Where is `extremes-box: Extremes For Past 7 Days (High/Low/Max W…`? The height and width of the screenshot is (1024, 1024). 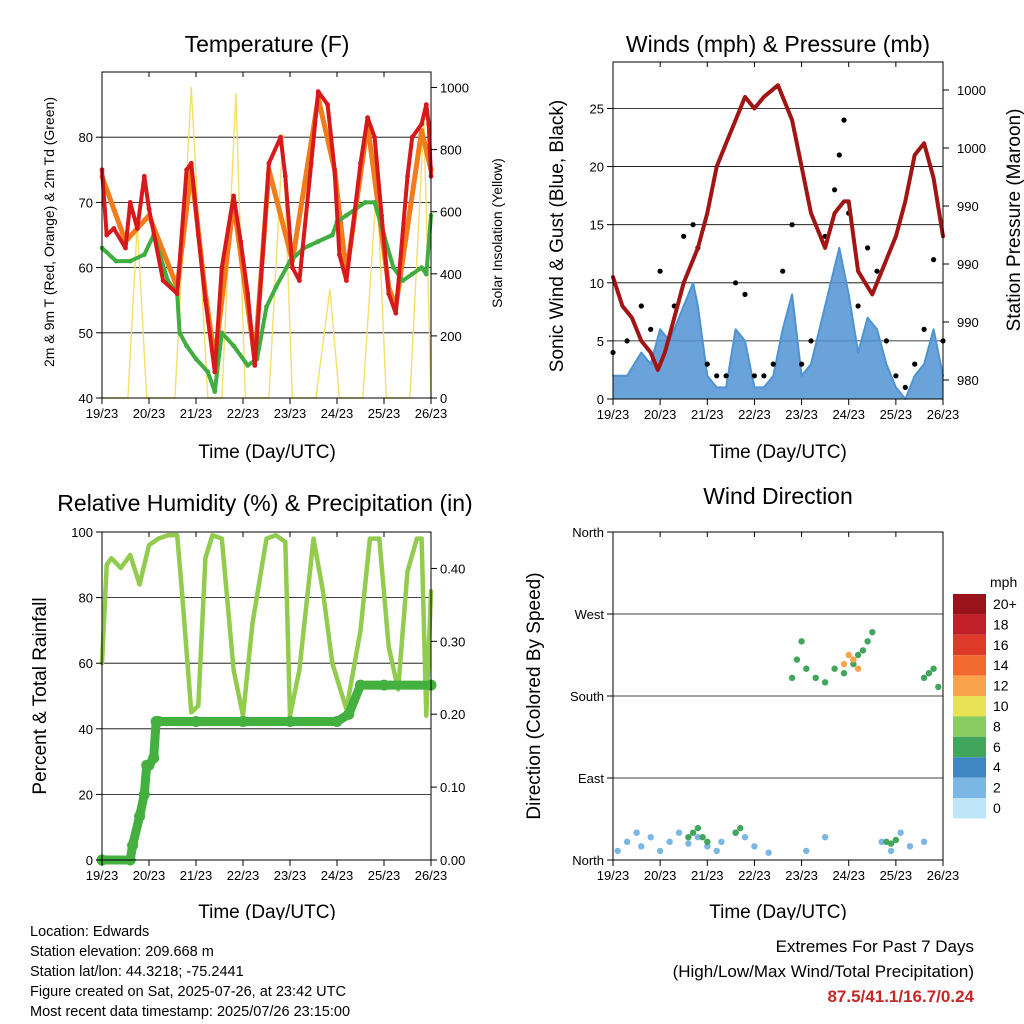
extremes-box: Extremes For Past 7 Days (High/Low/Max W… is located at coordinates (823, 971).